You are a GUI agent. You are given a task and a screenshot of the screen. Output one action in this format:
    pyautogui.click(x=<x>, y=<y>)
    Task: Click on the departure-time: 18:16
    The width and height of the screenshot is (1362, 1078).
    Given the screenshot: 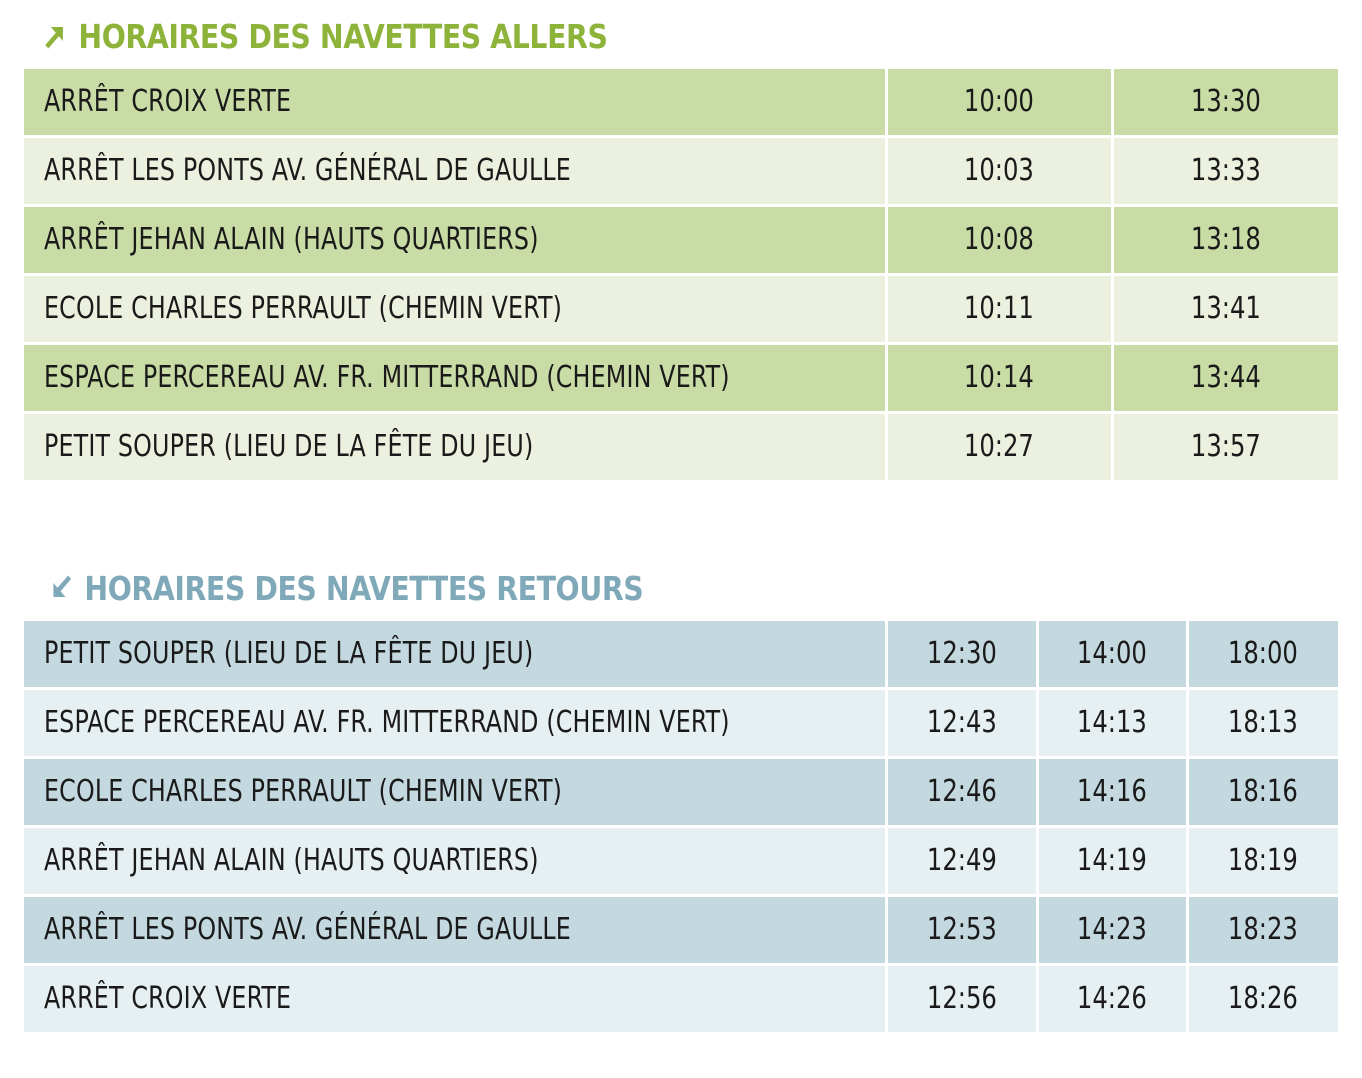 What is the action you would take?
    pyautogui.click(x=1263, y=791)
    